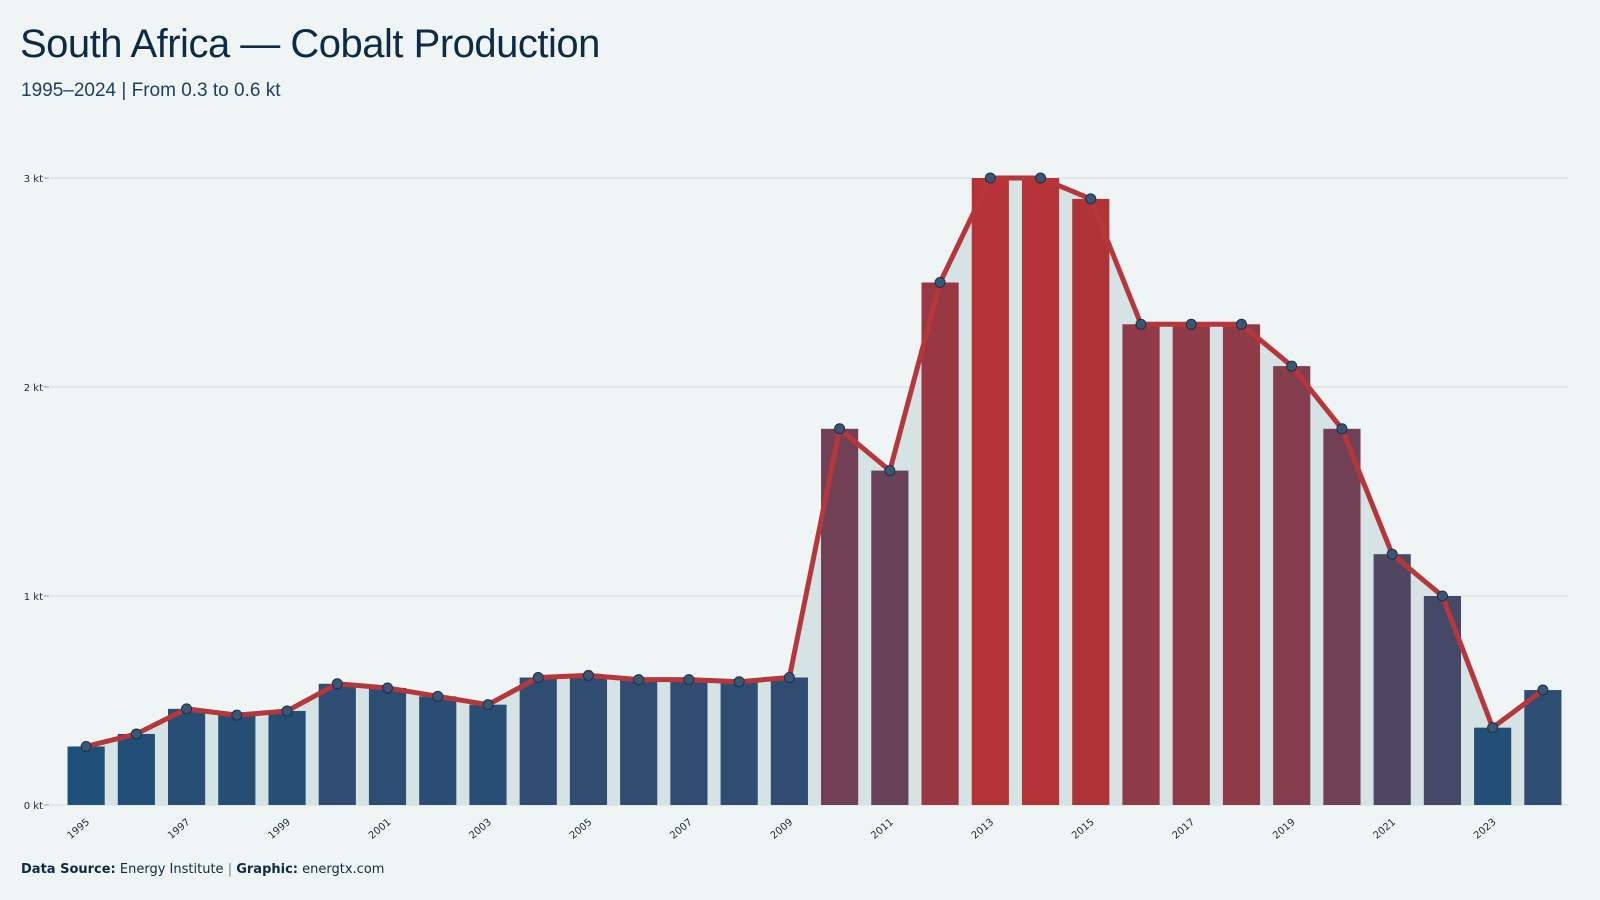 This screenshot has height=900, width=1600. I want to click on marker-2016, so click(1141, 324).